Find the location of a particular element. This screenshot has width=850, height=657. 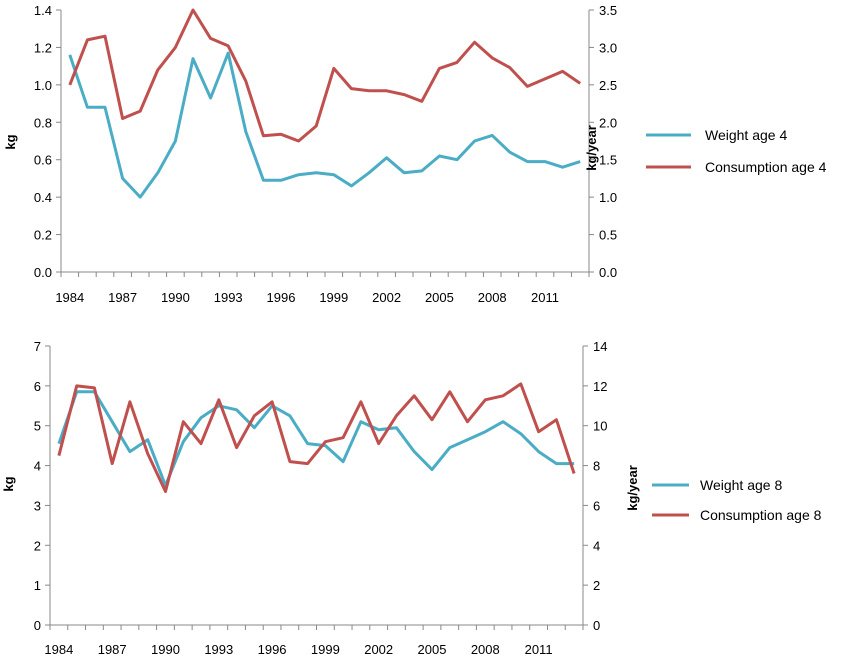

y2-tick-label: 3.0 is located at coordinates (608, 47).